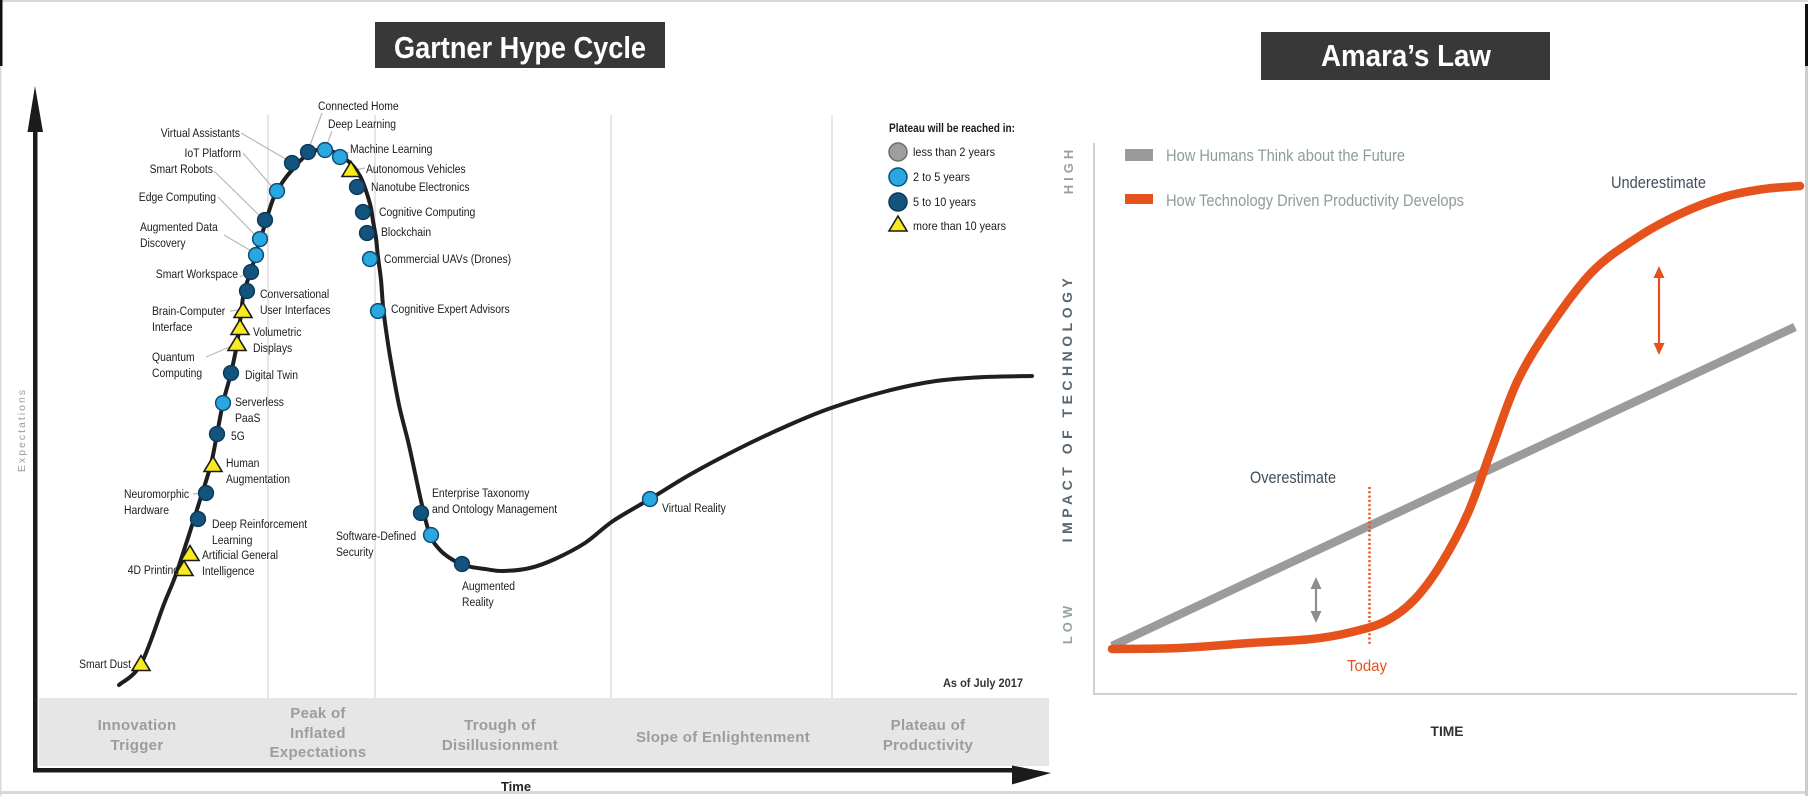 This screenshot has width=1808, height=801. Describe the element at coordinates (260, 524) in the screenshot. I see `svg-text: Deep Reinforcement` at that location.